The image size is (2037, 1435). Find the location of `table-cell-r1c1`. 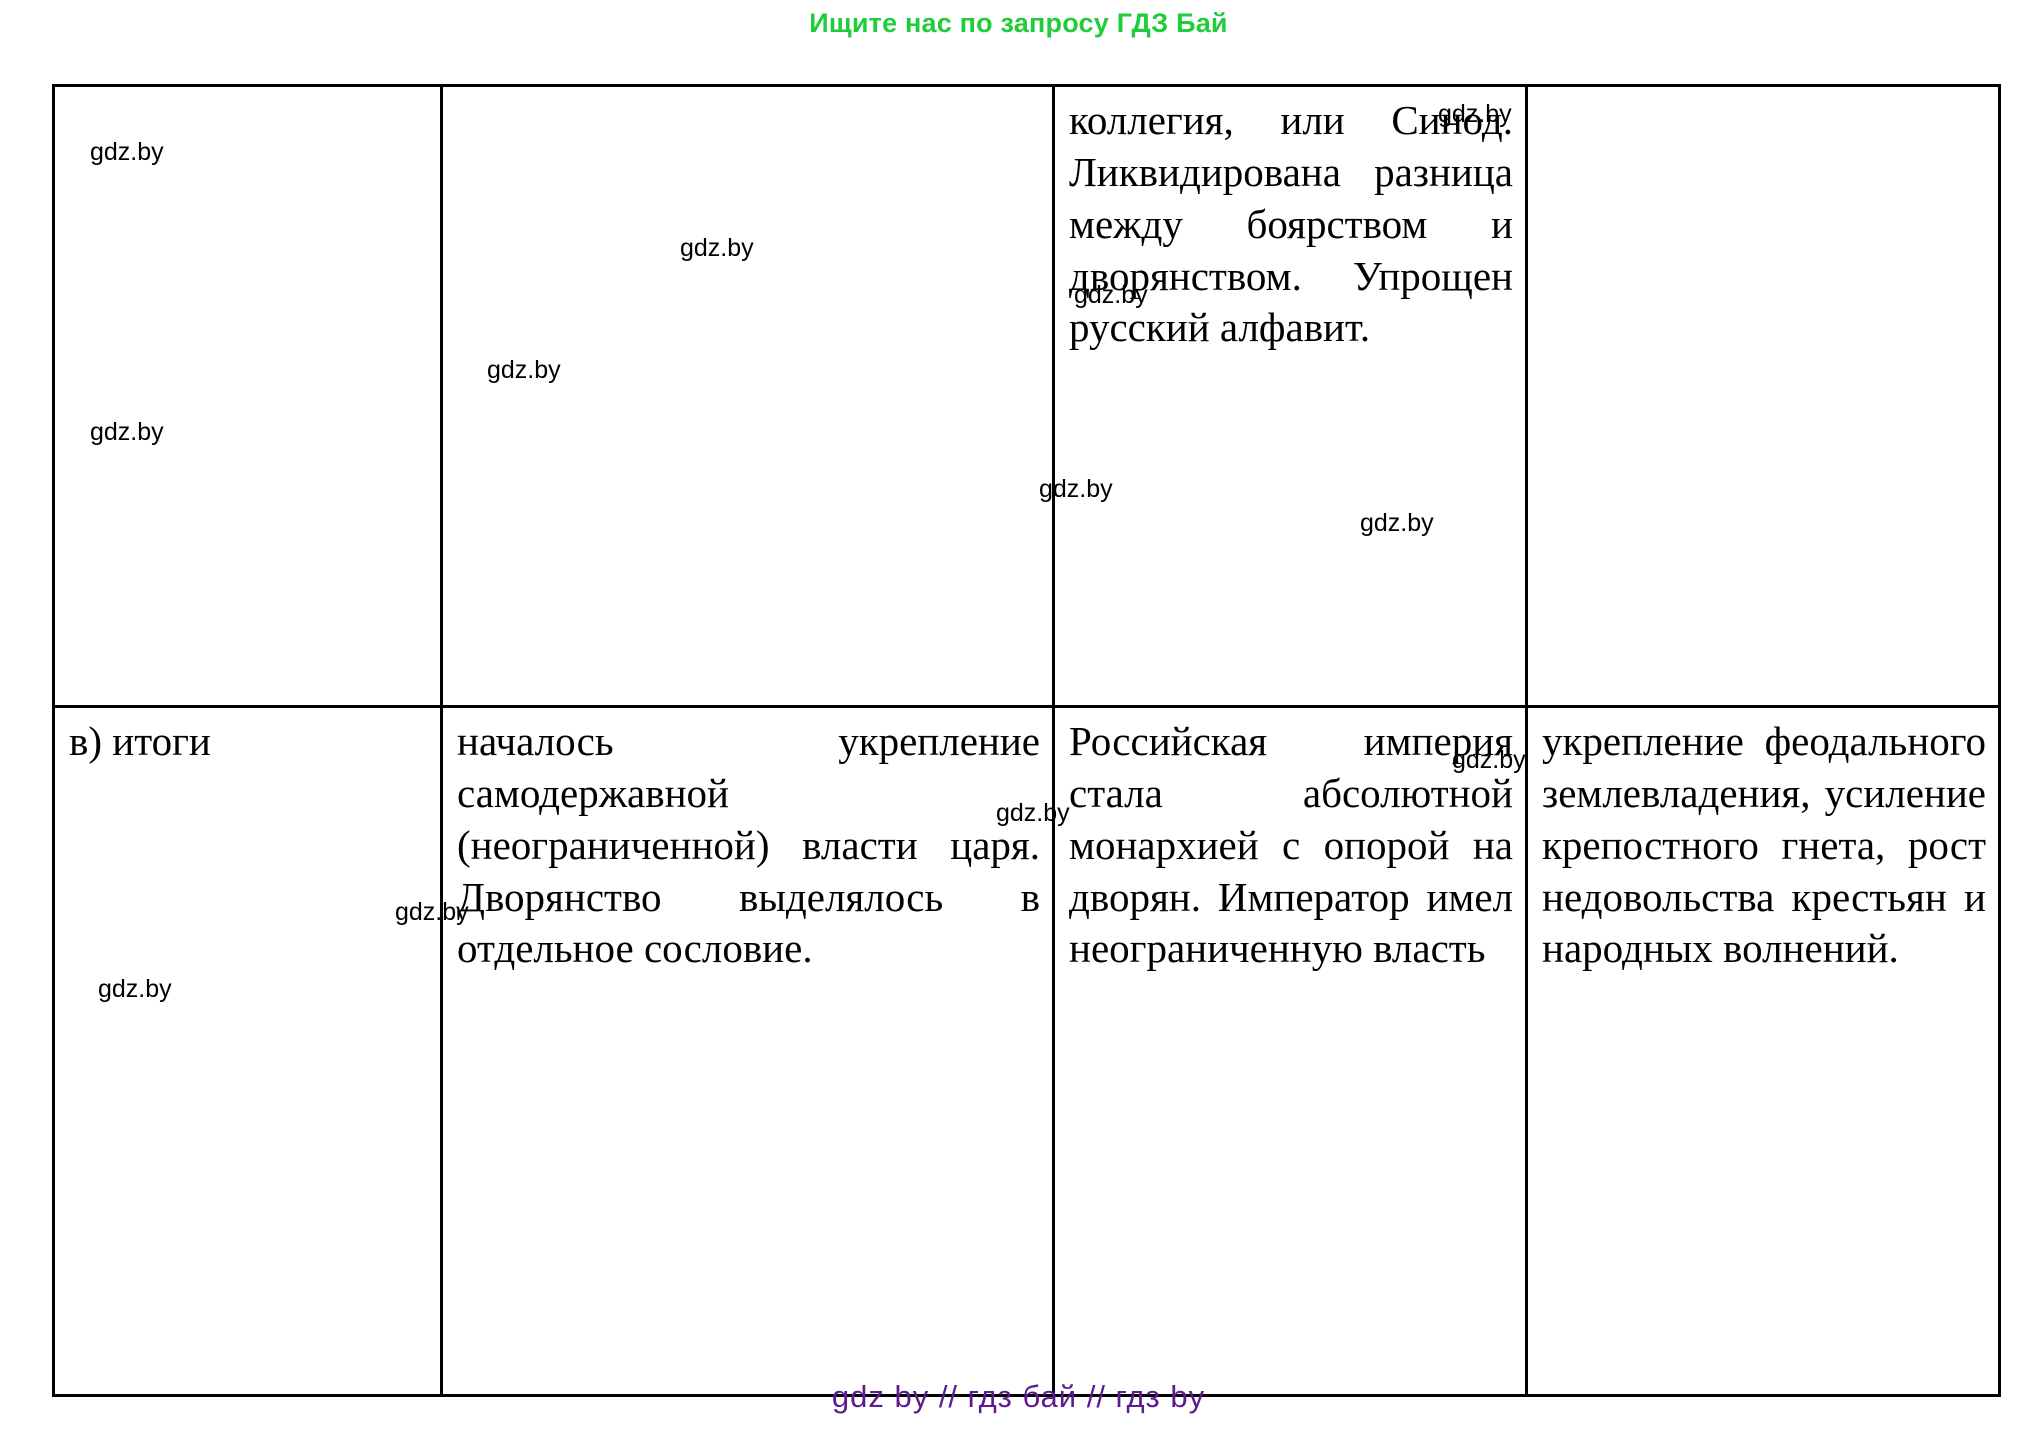

table-cell-r1c1 is located at coordinates (247, 396).